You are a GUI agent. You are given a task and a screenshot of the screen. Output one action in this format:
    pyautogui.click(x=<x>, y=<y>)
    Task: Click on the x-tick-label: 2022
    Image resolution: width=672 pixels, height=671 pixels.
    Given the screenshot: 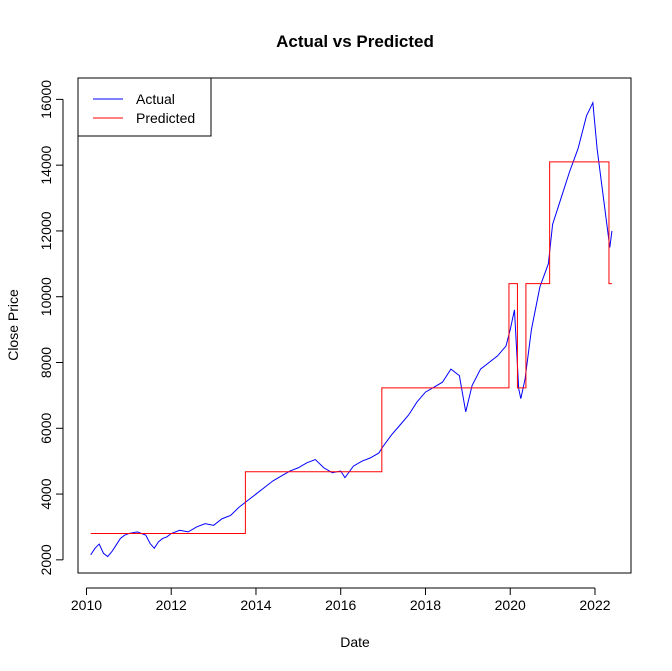 What is the action you would take?
    pyautogui.click(x=594, y=605)
    